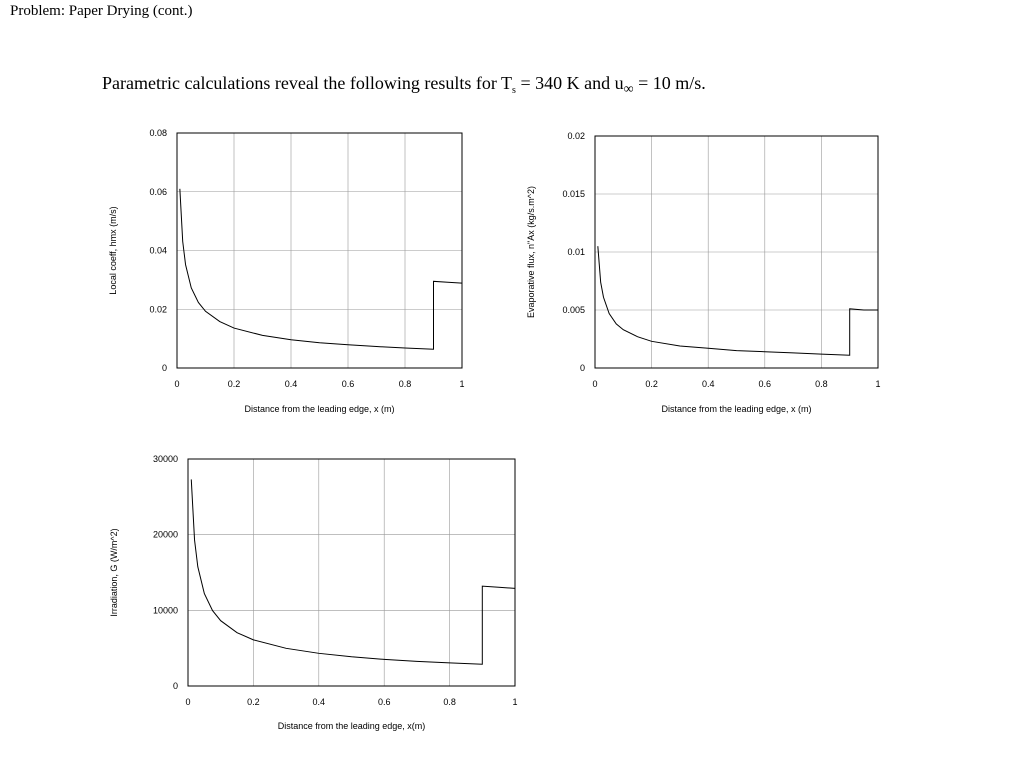 The width and height of the screenshot is (1024, 768). Describe the element at coordinates (158, 133) in the screenshot. I see `y-tick-label: 0.08` at that location.